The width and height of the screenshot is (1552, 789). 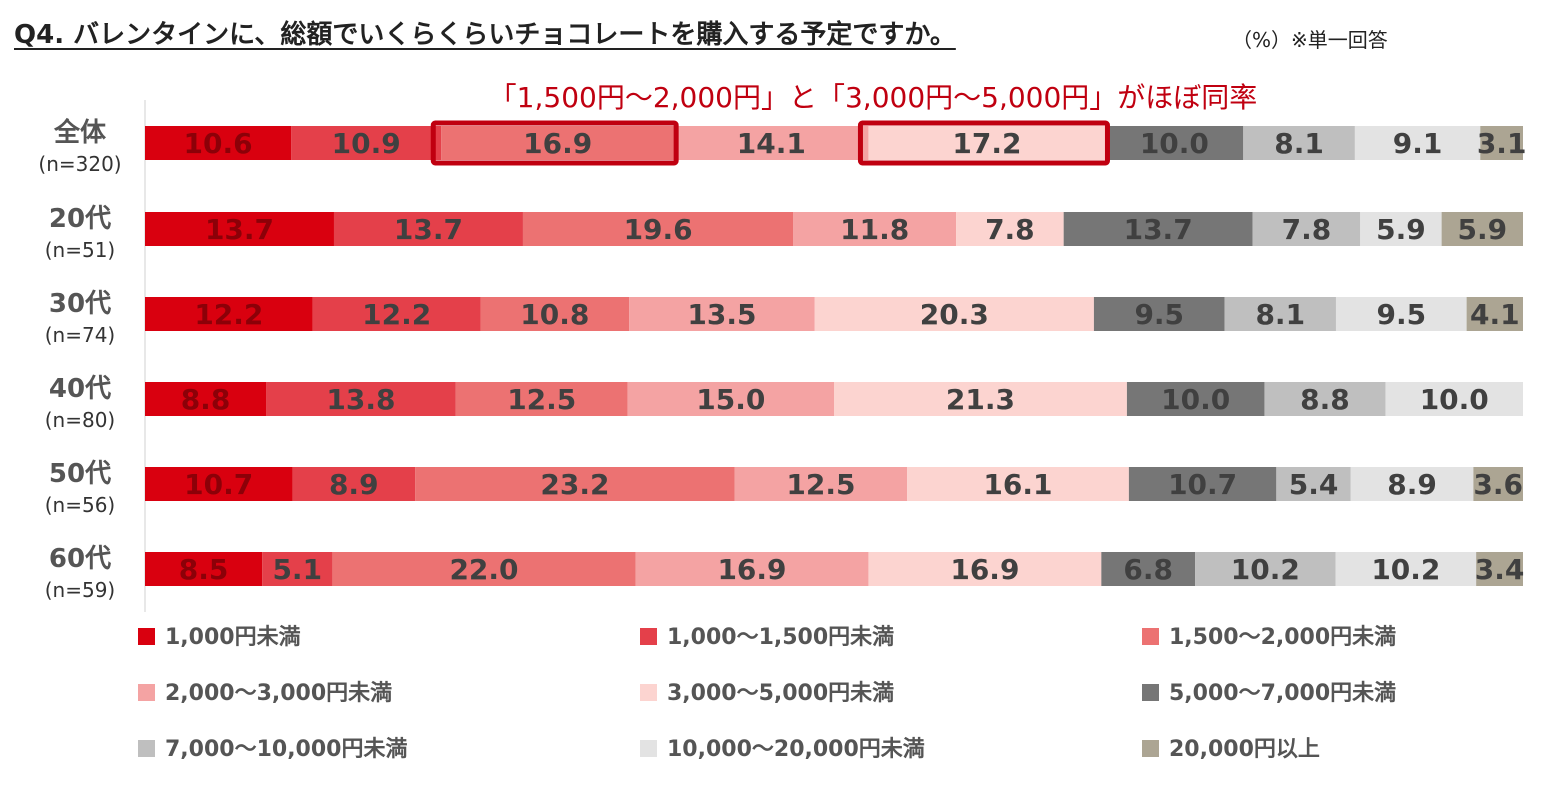 What do you see at coordinates (1017, 484) in the screenshot?
I see `data-label: 16.1` at bounding box center [1017, 484].